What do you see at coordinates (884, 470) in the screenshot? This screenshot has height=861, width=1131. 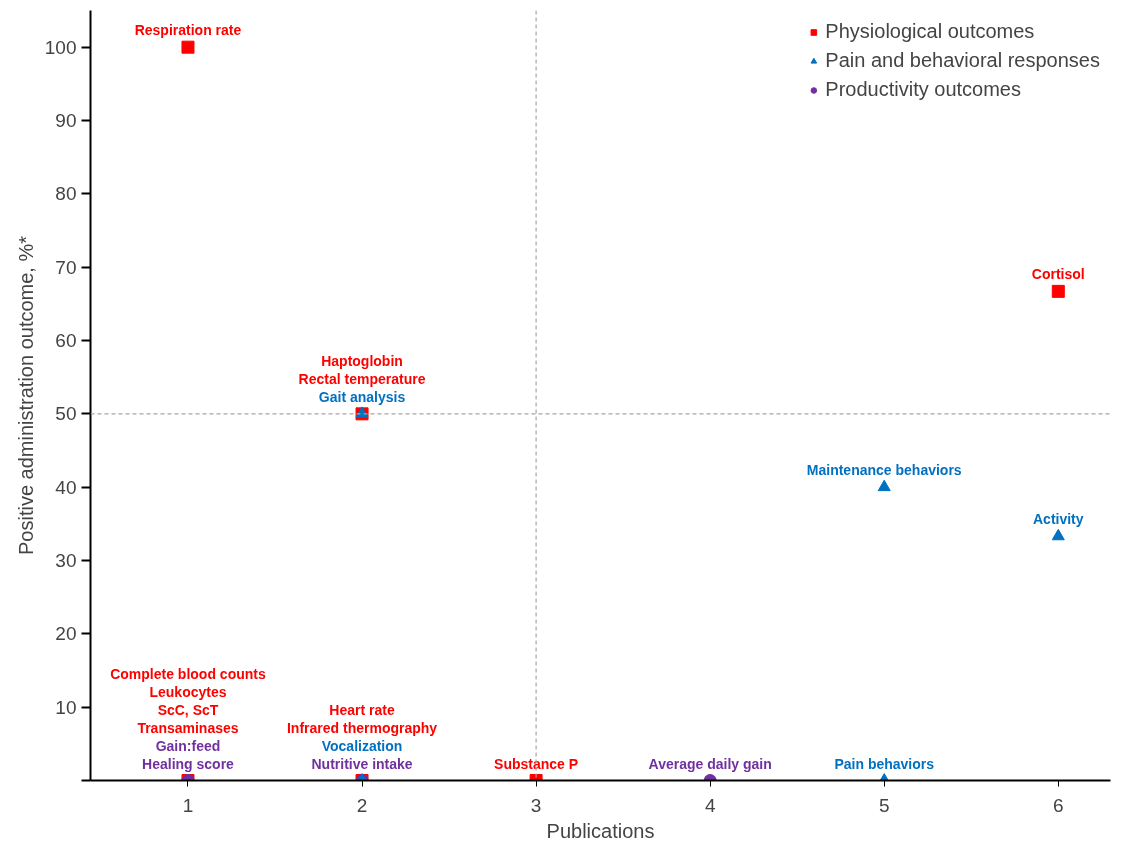 I see `data-label: Maintenance behaviors` at bounding box center [884, 470].